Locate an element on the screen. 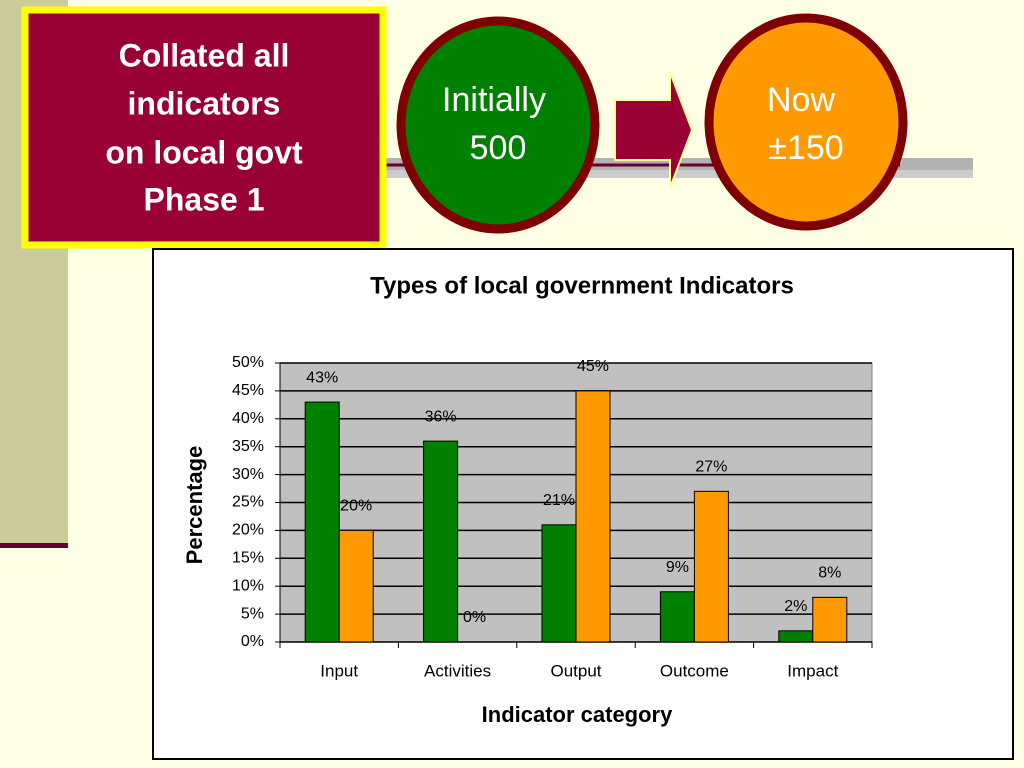 The width and height of the screenshot is (1024, 768). chart-title: Types of local government Indicators is located at coordinates (582, 285).